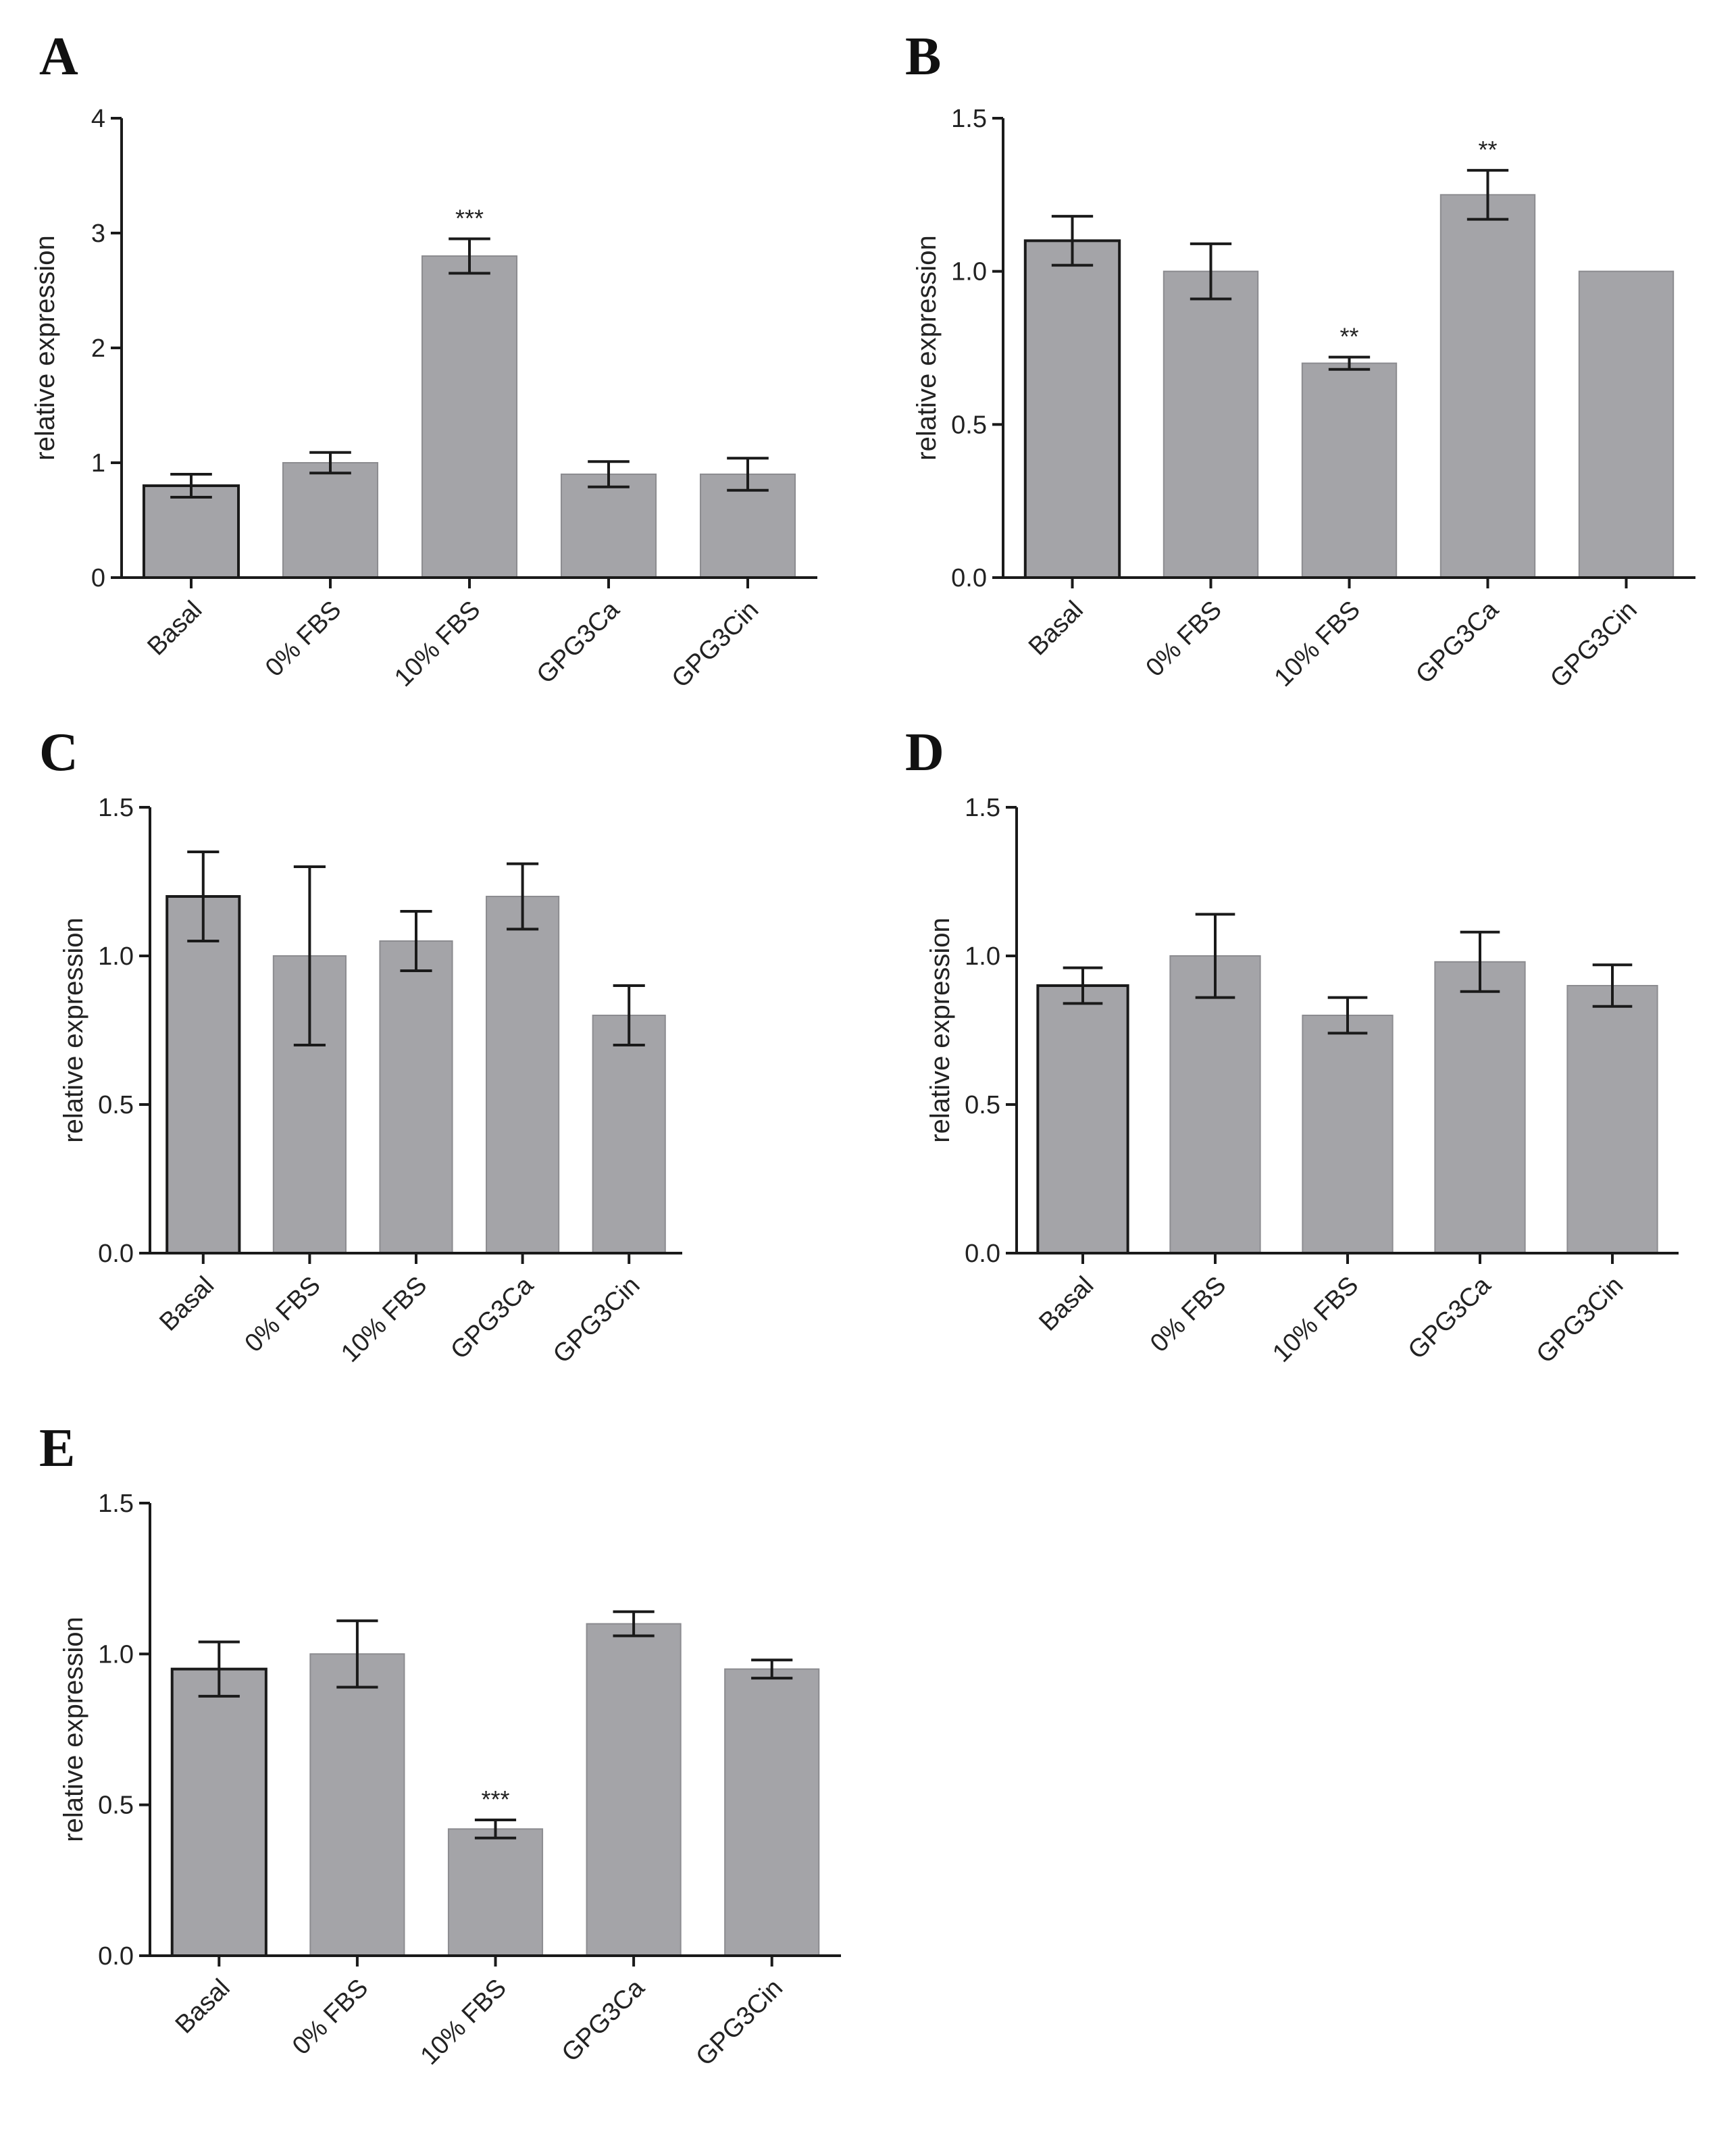 Image resolution: width=1736 pixels, height=2130 pixels. I want to click on chart-c-ytick-label: 1.0, so click(116, 956).